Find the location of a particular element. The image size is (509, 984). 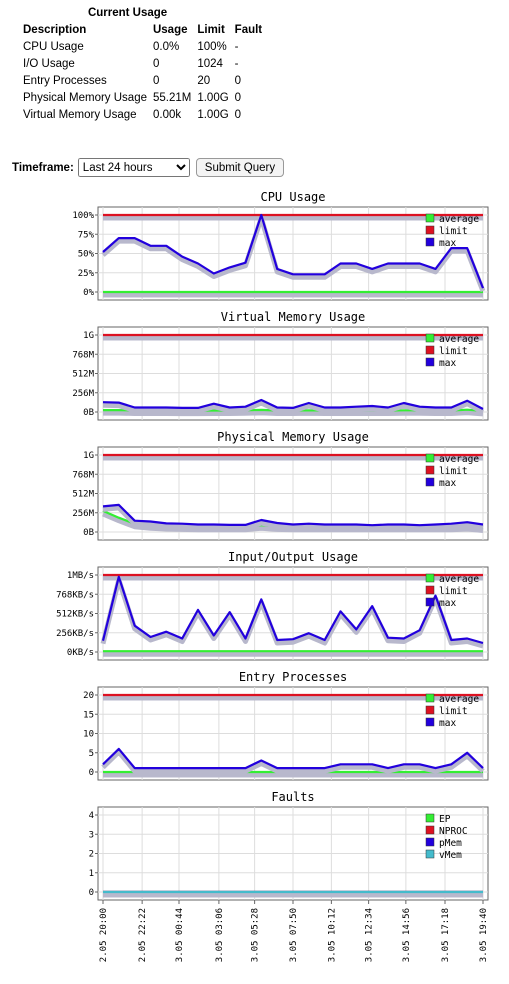

y-tick-label: 2 is located at coordinates (91, 855).